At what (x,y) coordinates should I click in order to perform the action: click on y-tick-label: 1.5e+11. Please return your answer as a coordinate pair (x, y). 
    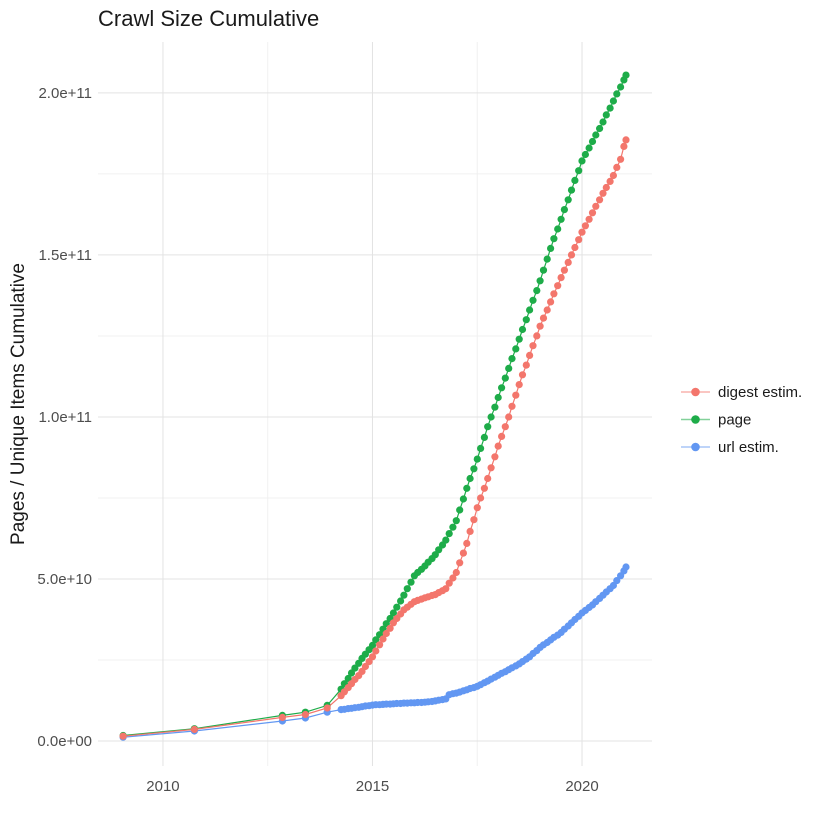
    Looking at the image, I should click on (65, 255).